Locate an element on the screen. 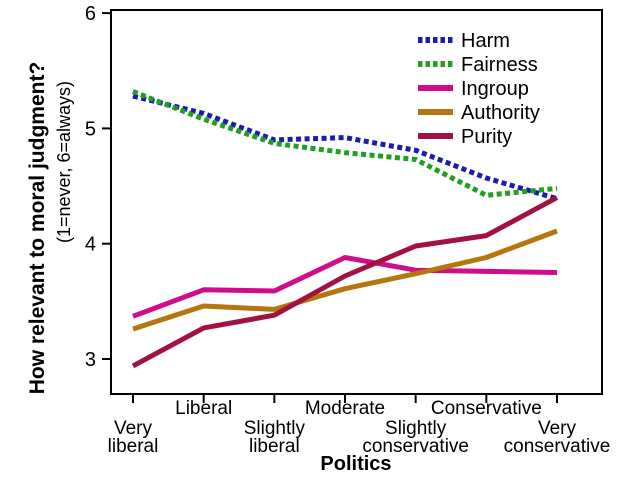  legend-label-fairness: Fairness is located at coordinates (499, 65).